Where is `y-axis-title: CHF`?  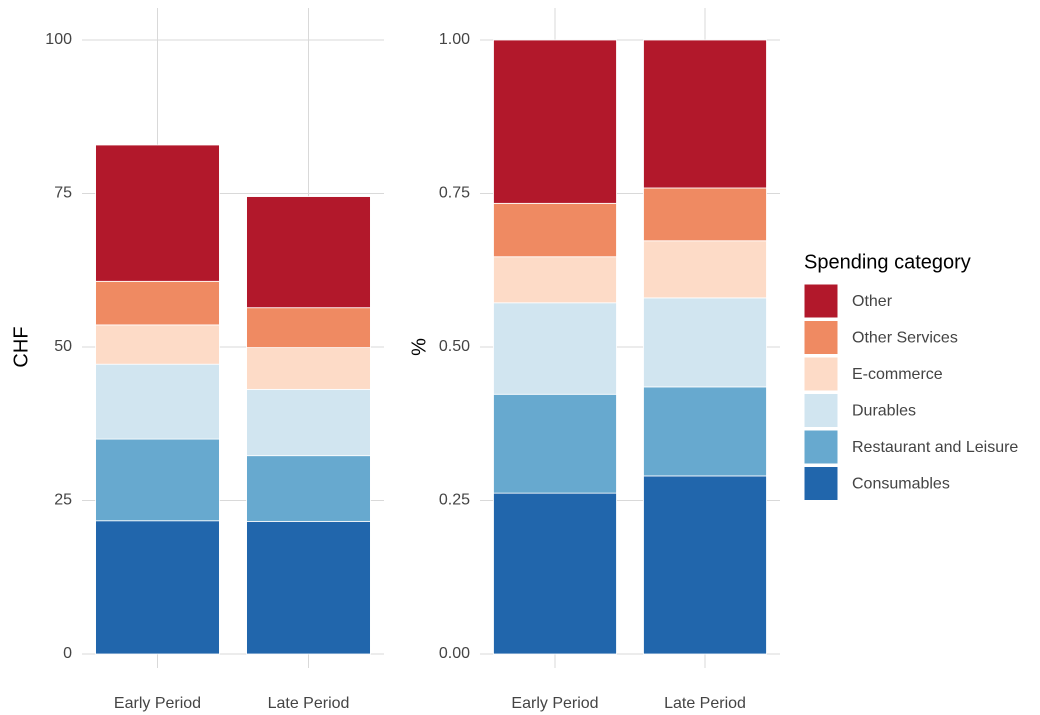 y-axis-title: CHF is located at coordinates (21, 346).